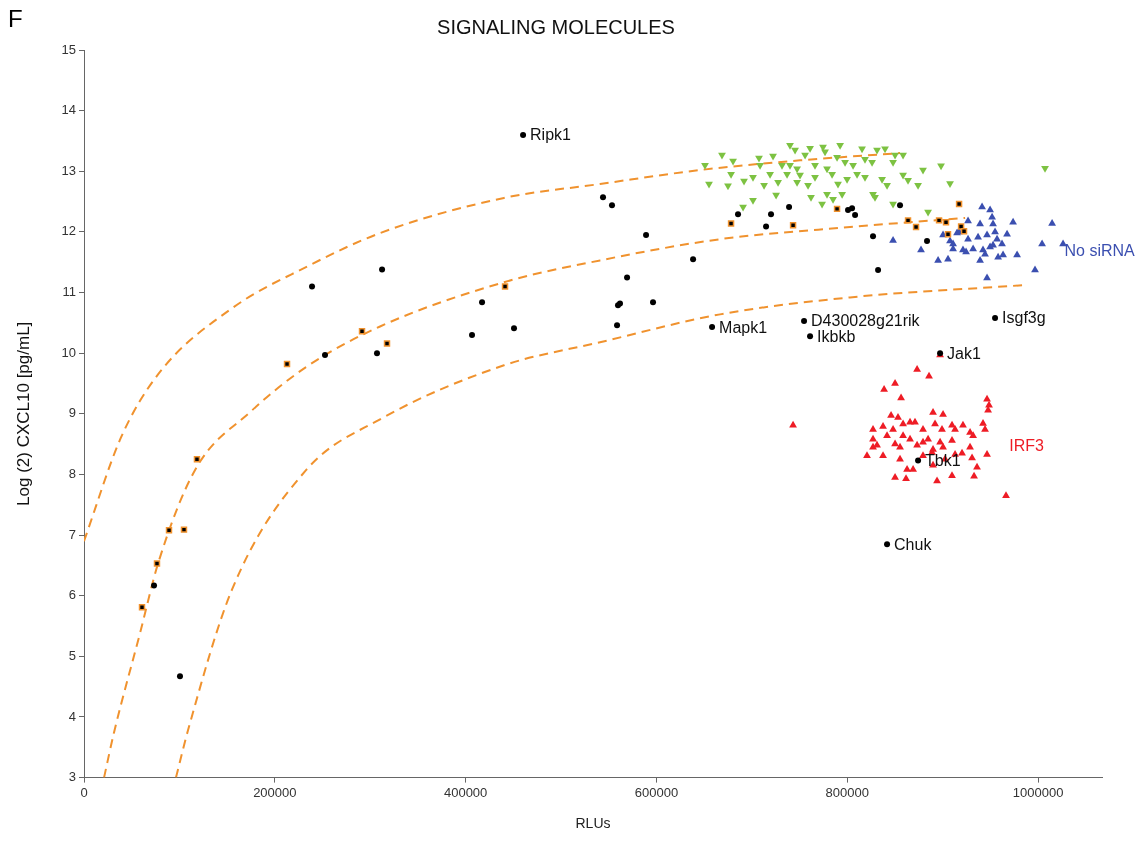  Describe the element at coordinates (72, 534) in the screenshot. I see `y-tick-label: 7` at that location.